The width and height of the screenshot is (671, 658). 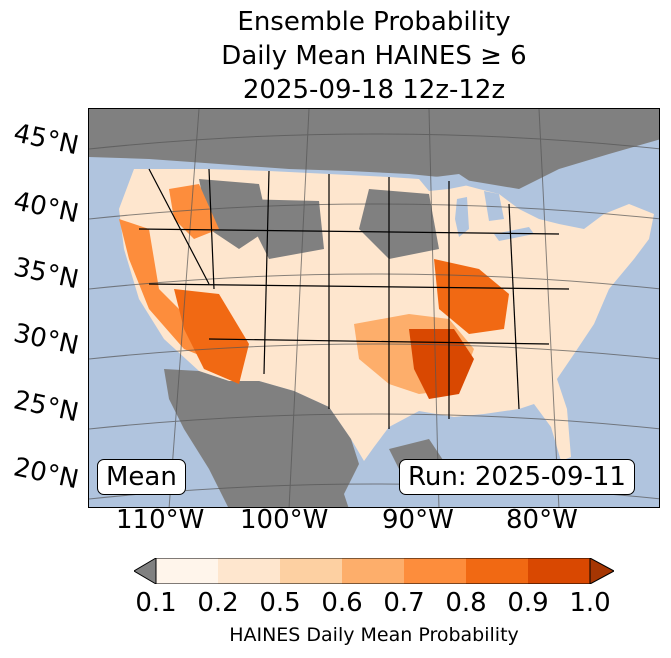 I want to click on lon-label-110w: 110°W, so click(x=160, y=520).